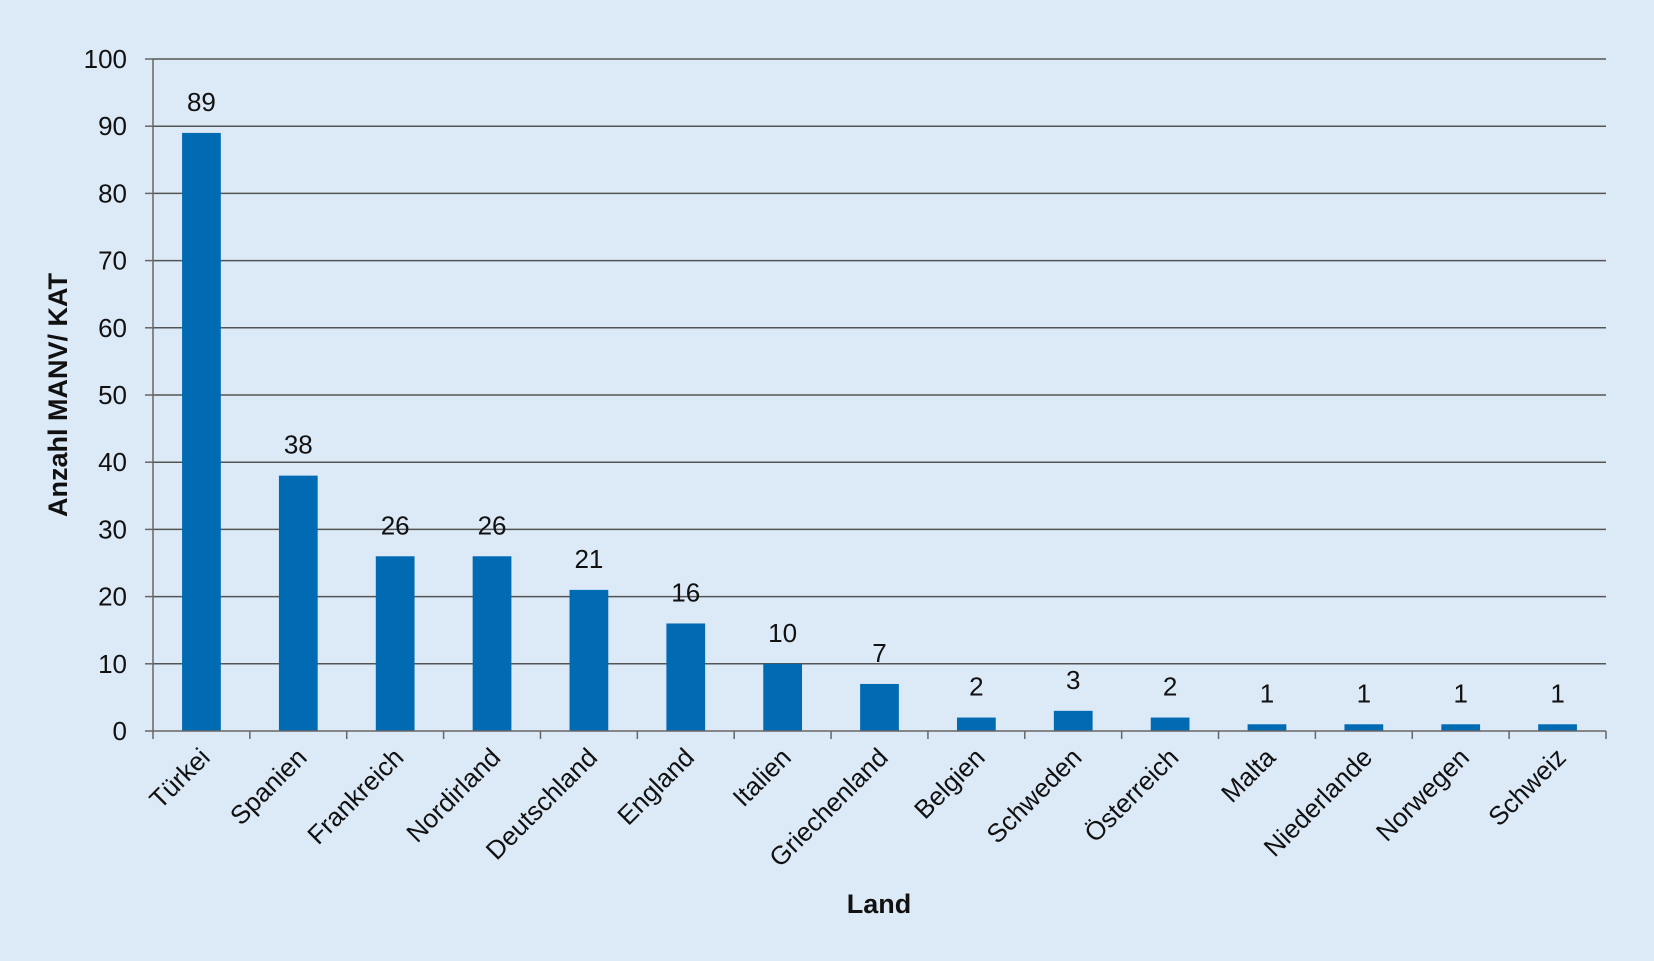 The image size is (1654, 961). What do you see at coordinates (395, 525) in the screenshot?
I see `data-label-2: 26` at bounding box center [395, 525].